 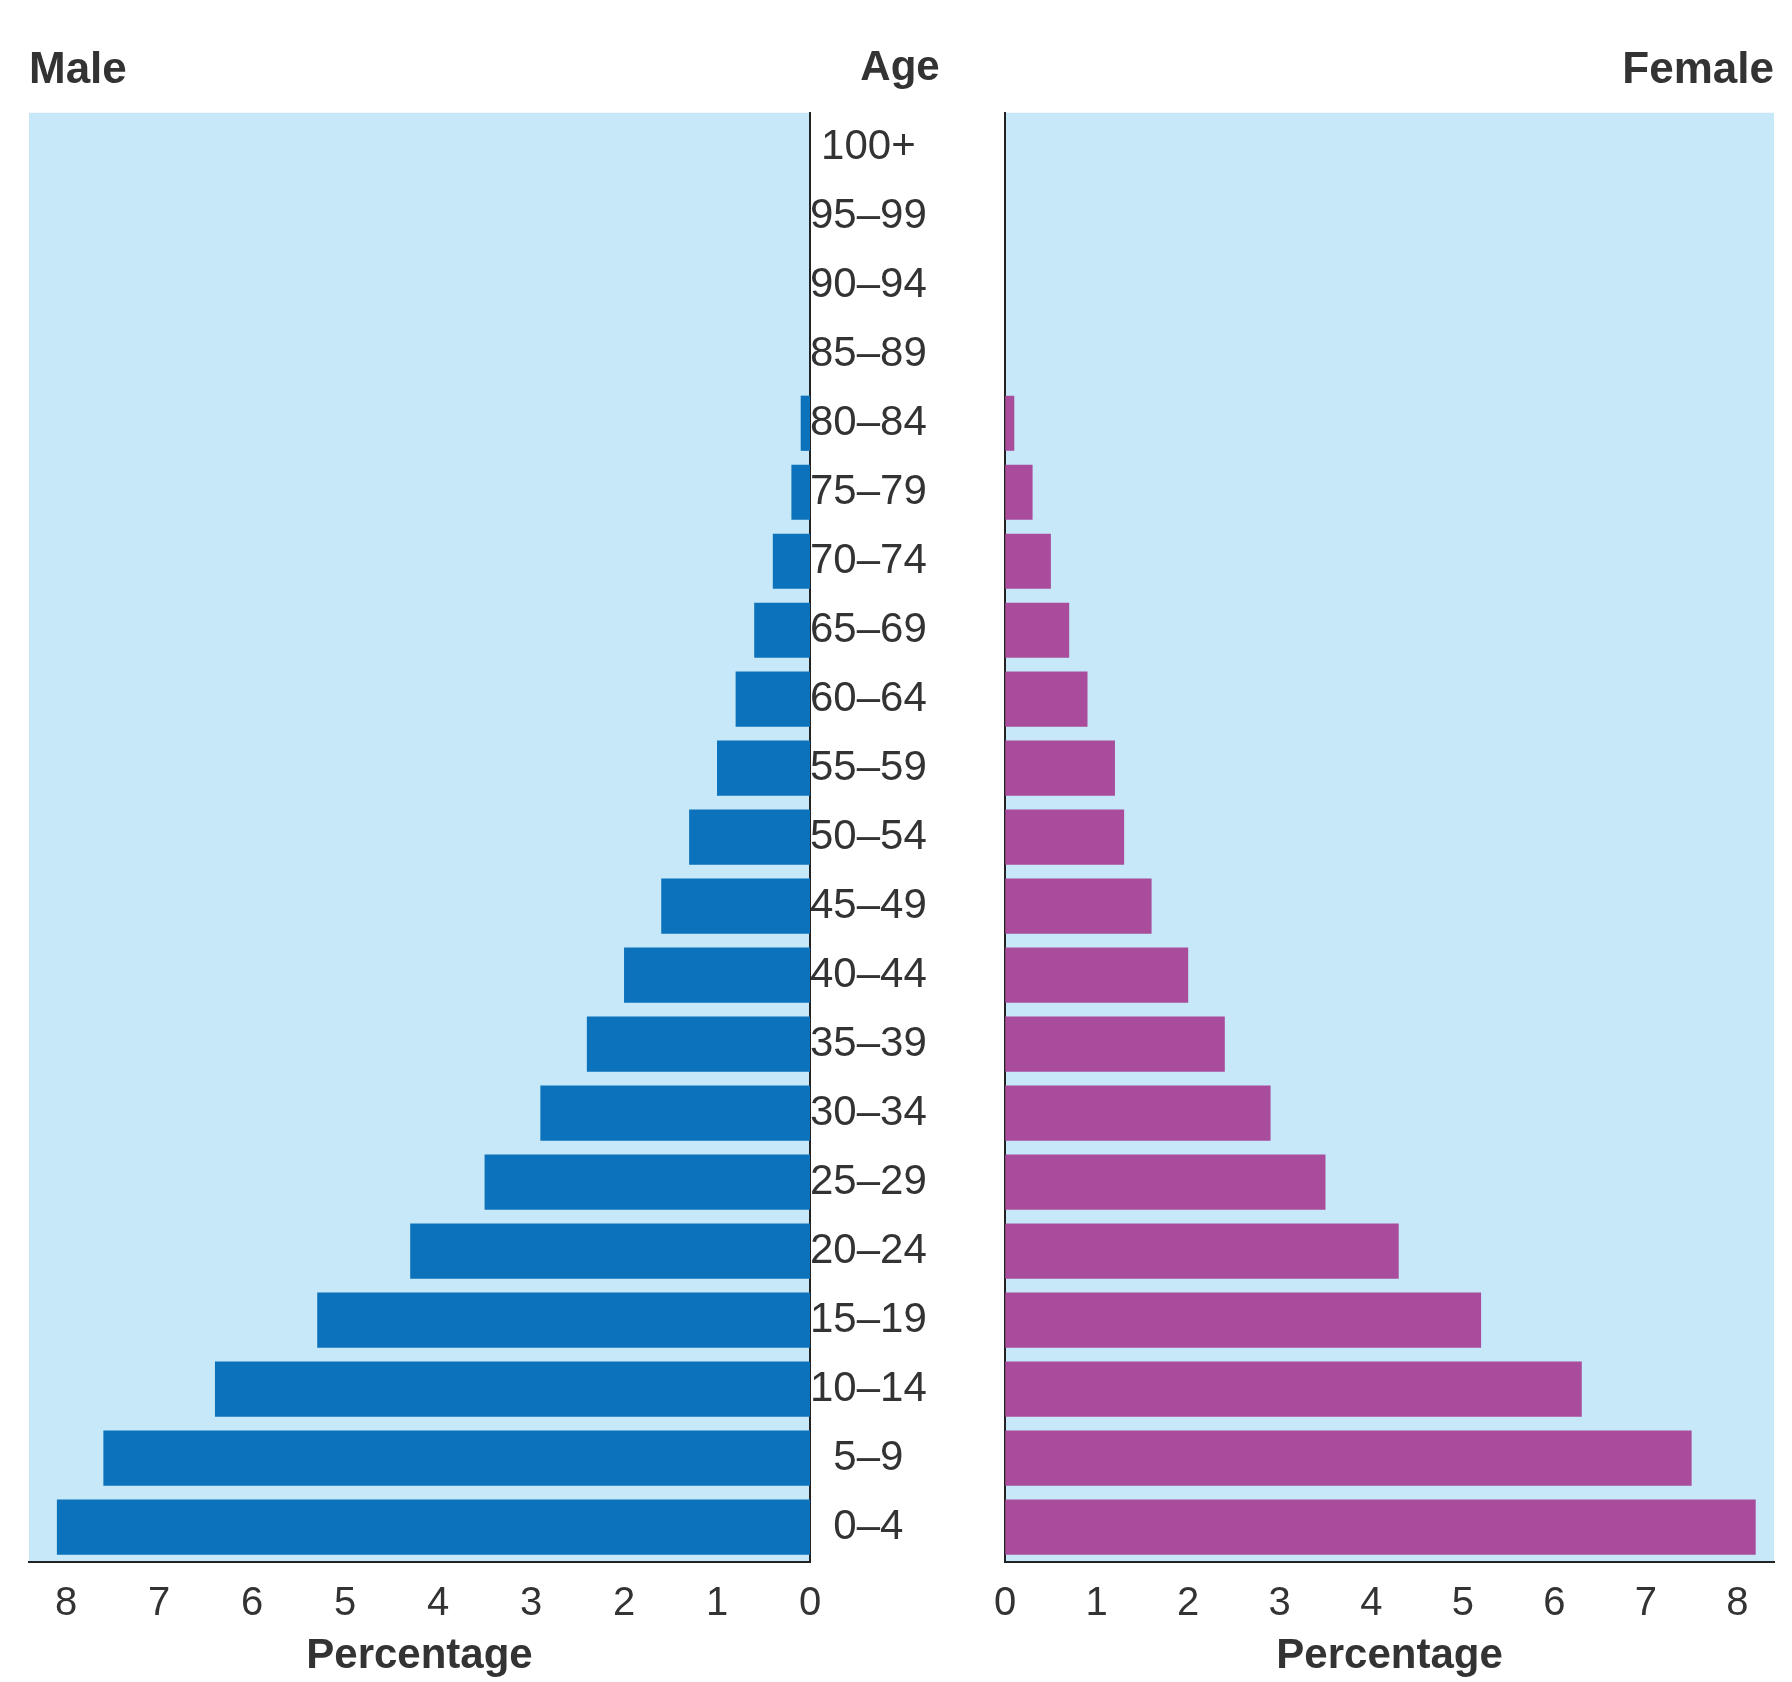 What do you see at coordinates (868, 903) in the screenshot?
I see `y-tick-label: 45–49` at bounding box center [868, 903].